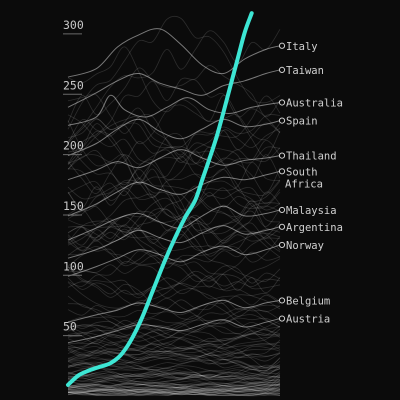 The width and height of the screenshot is (400, 400). I want to click on series-line-australia, so click(174, 110).